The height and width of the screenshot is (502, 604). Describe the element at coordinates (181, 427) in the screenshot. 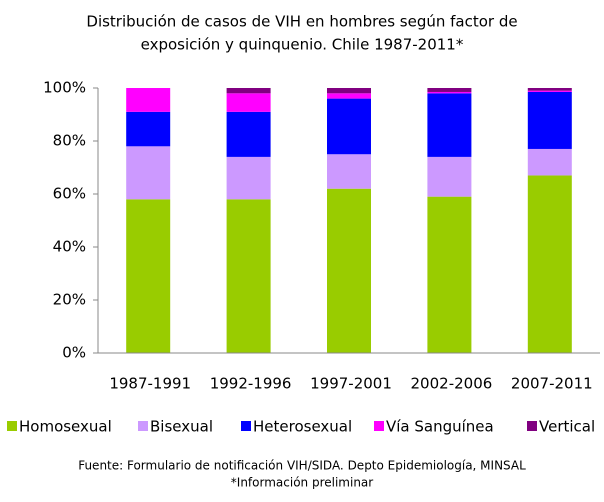

I see `legend-label: Bisexual` at that location.